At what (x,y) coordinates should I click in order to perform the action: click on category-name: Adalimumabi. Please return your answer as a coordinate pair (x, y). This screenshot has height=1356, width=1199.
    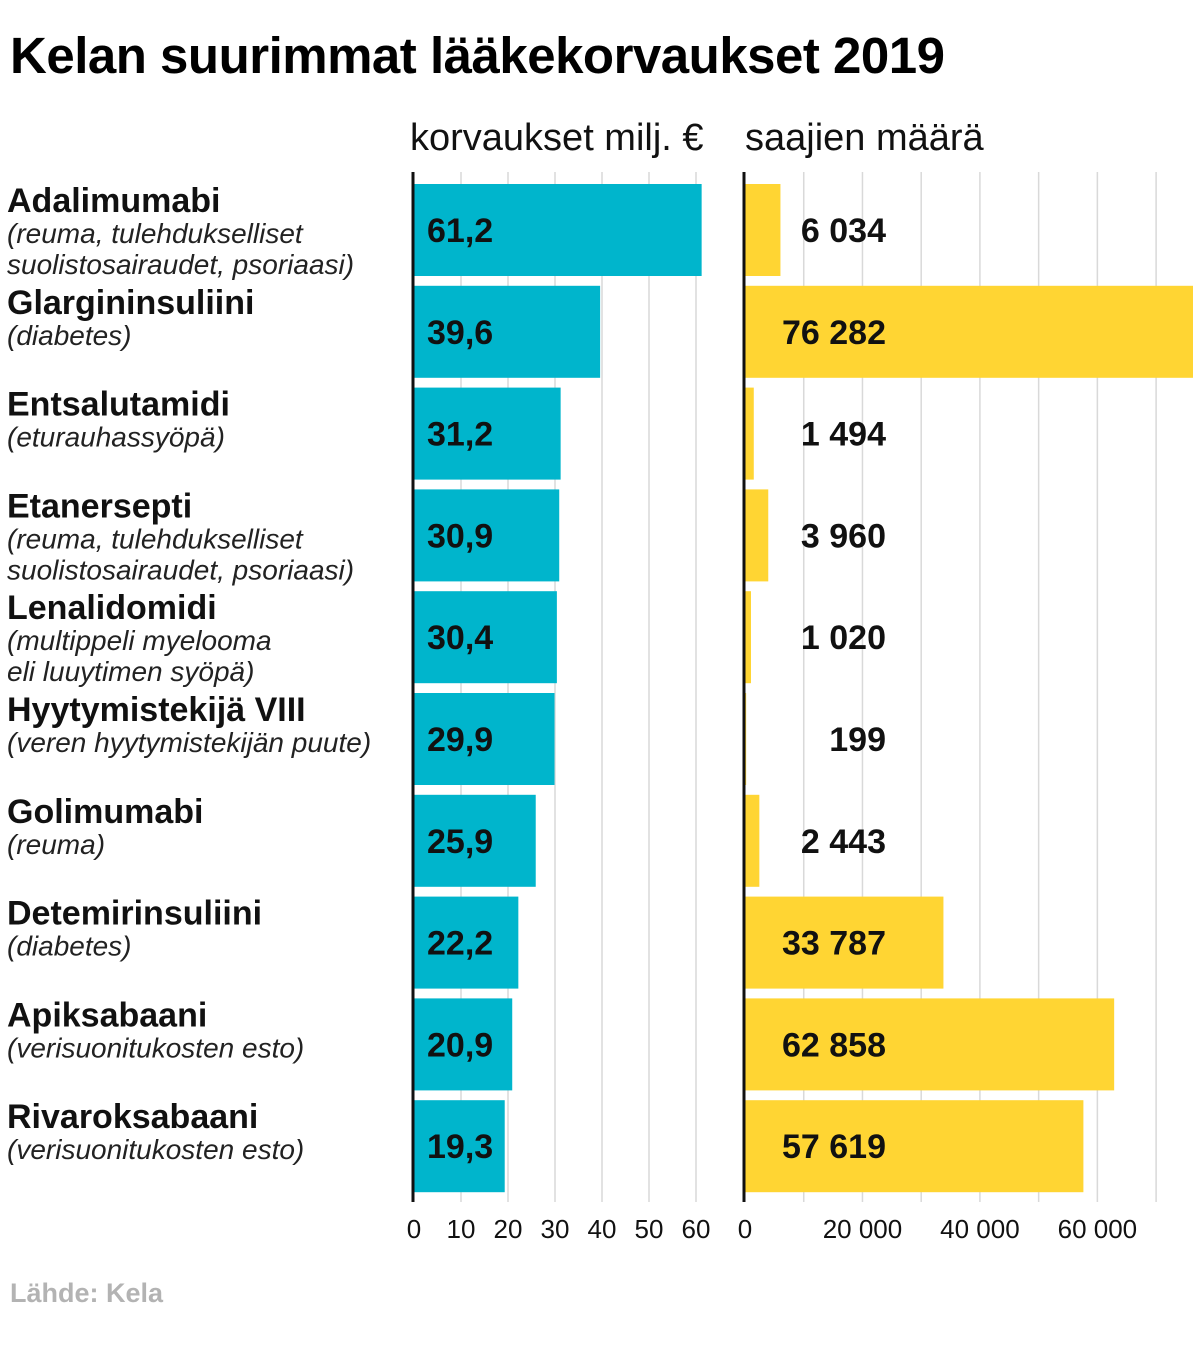
    Looking at the image, I should click on (113, 201).